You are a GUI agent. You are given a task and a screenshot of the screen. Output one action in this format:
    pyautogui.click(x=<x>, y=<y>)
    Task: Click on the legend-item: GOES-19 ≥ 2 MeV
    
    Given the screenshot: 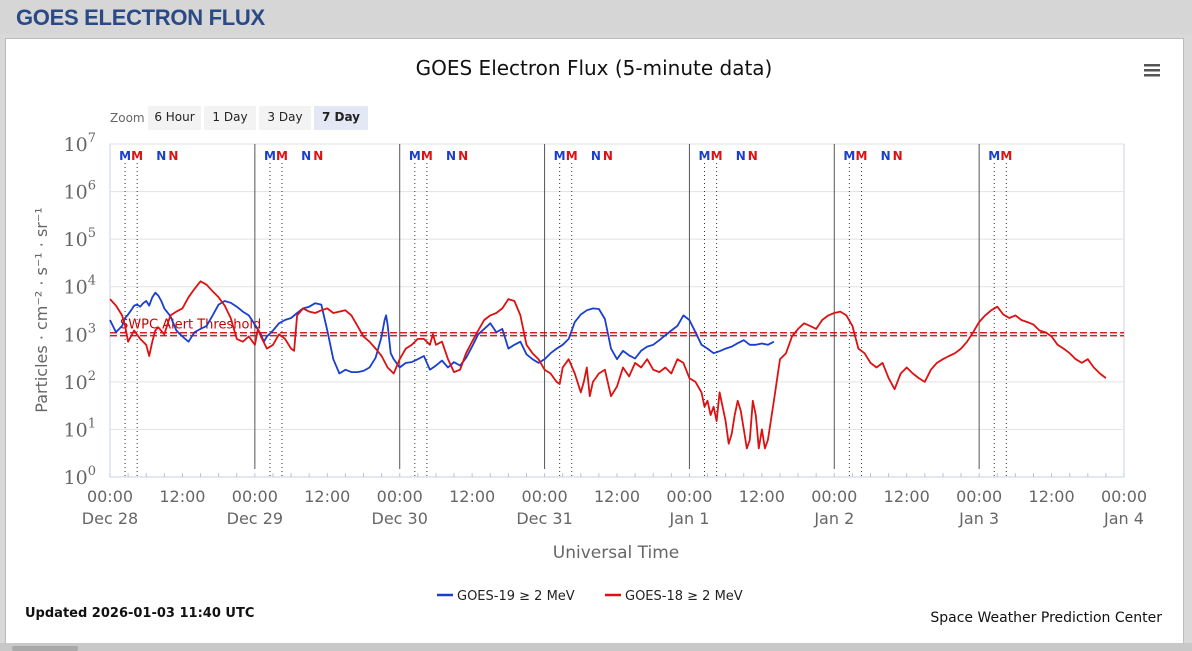 What is the action you would take?
    pyautogui.click(x=516, y=596)
    